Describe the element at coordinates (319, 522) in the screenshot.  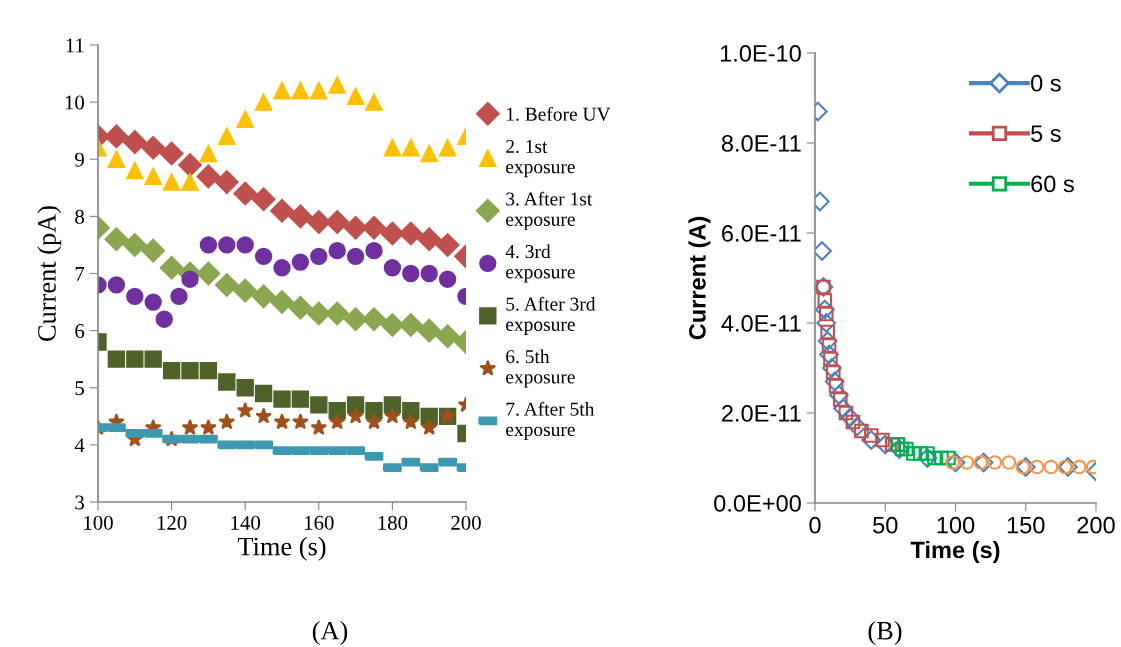
I see `x-tick-label: 160` at that location.